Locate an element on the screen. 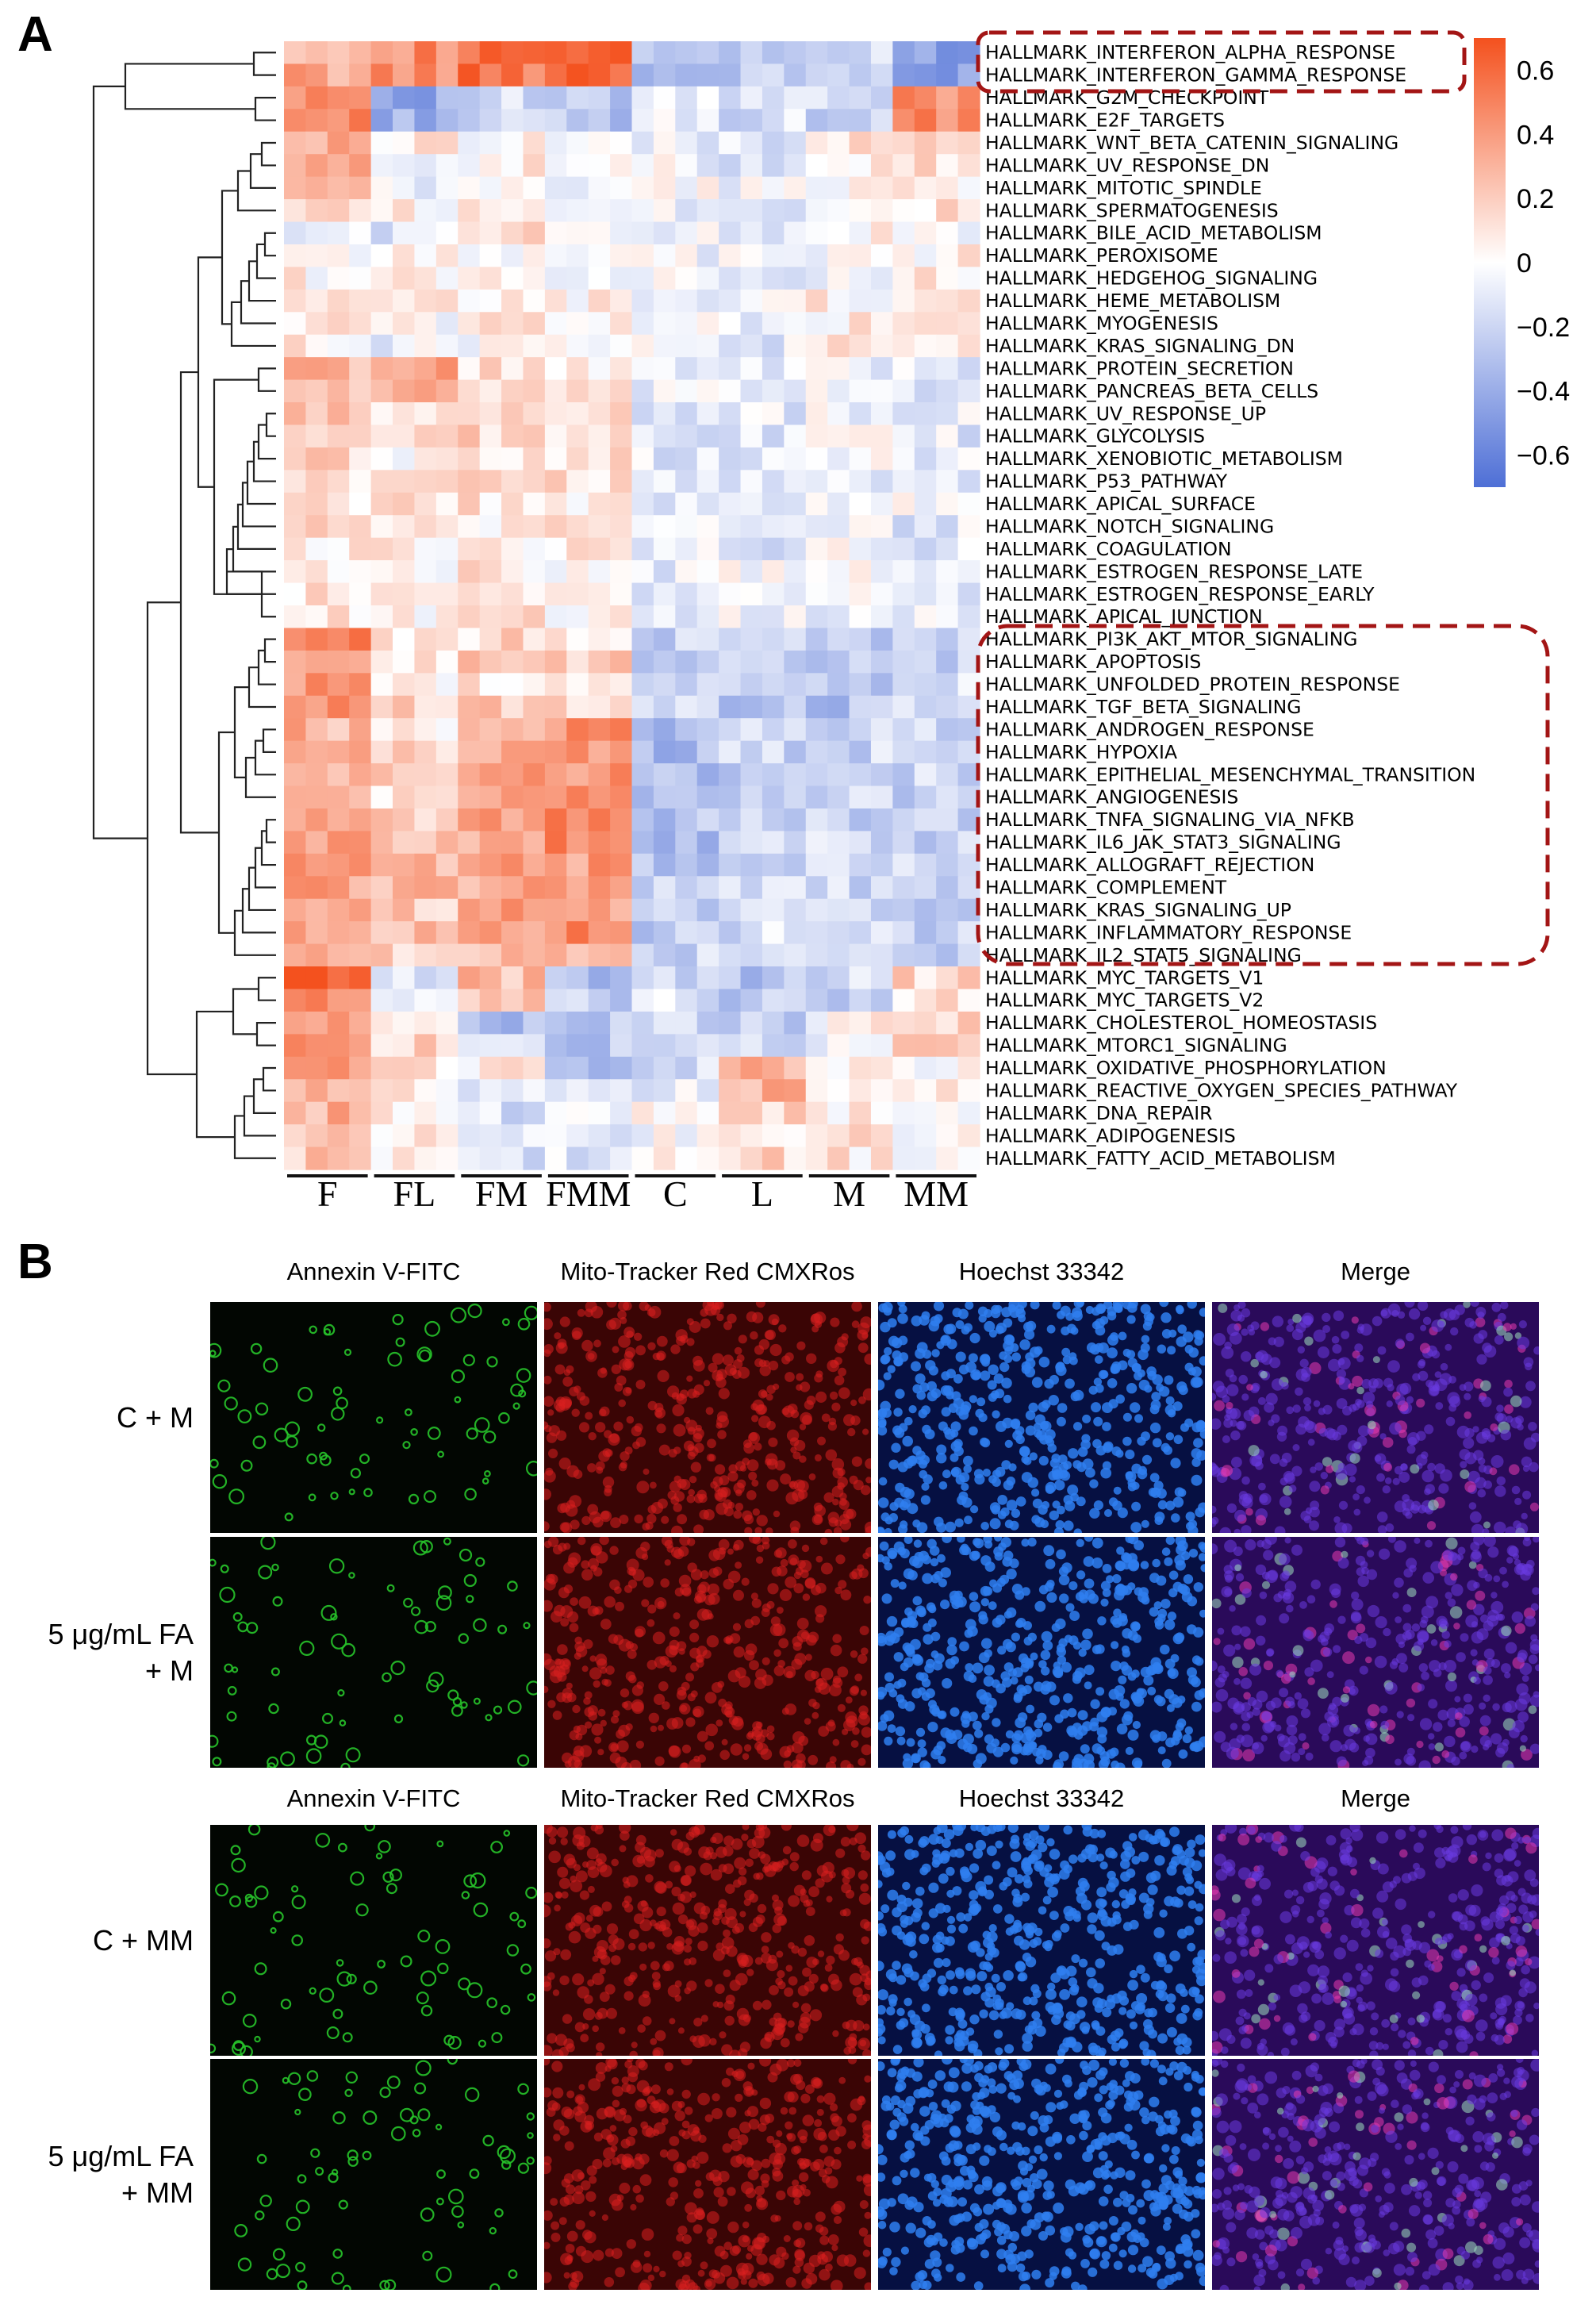 The height and width of the screenshot is (2316, 1596). group-label: FL is located at coordinates (414, 1193).